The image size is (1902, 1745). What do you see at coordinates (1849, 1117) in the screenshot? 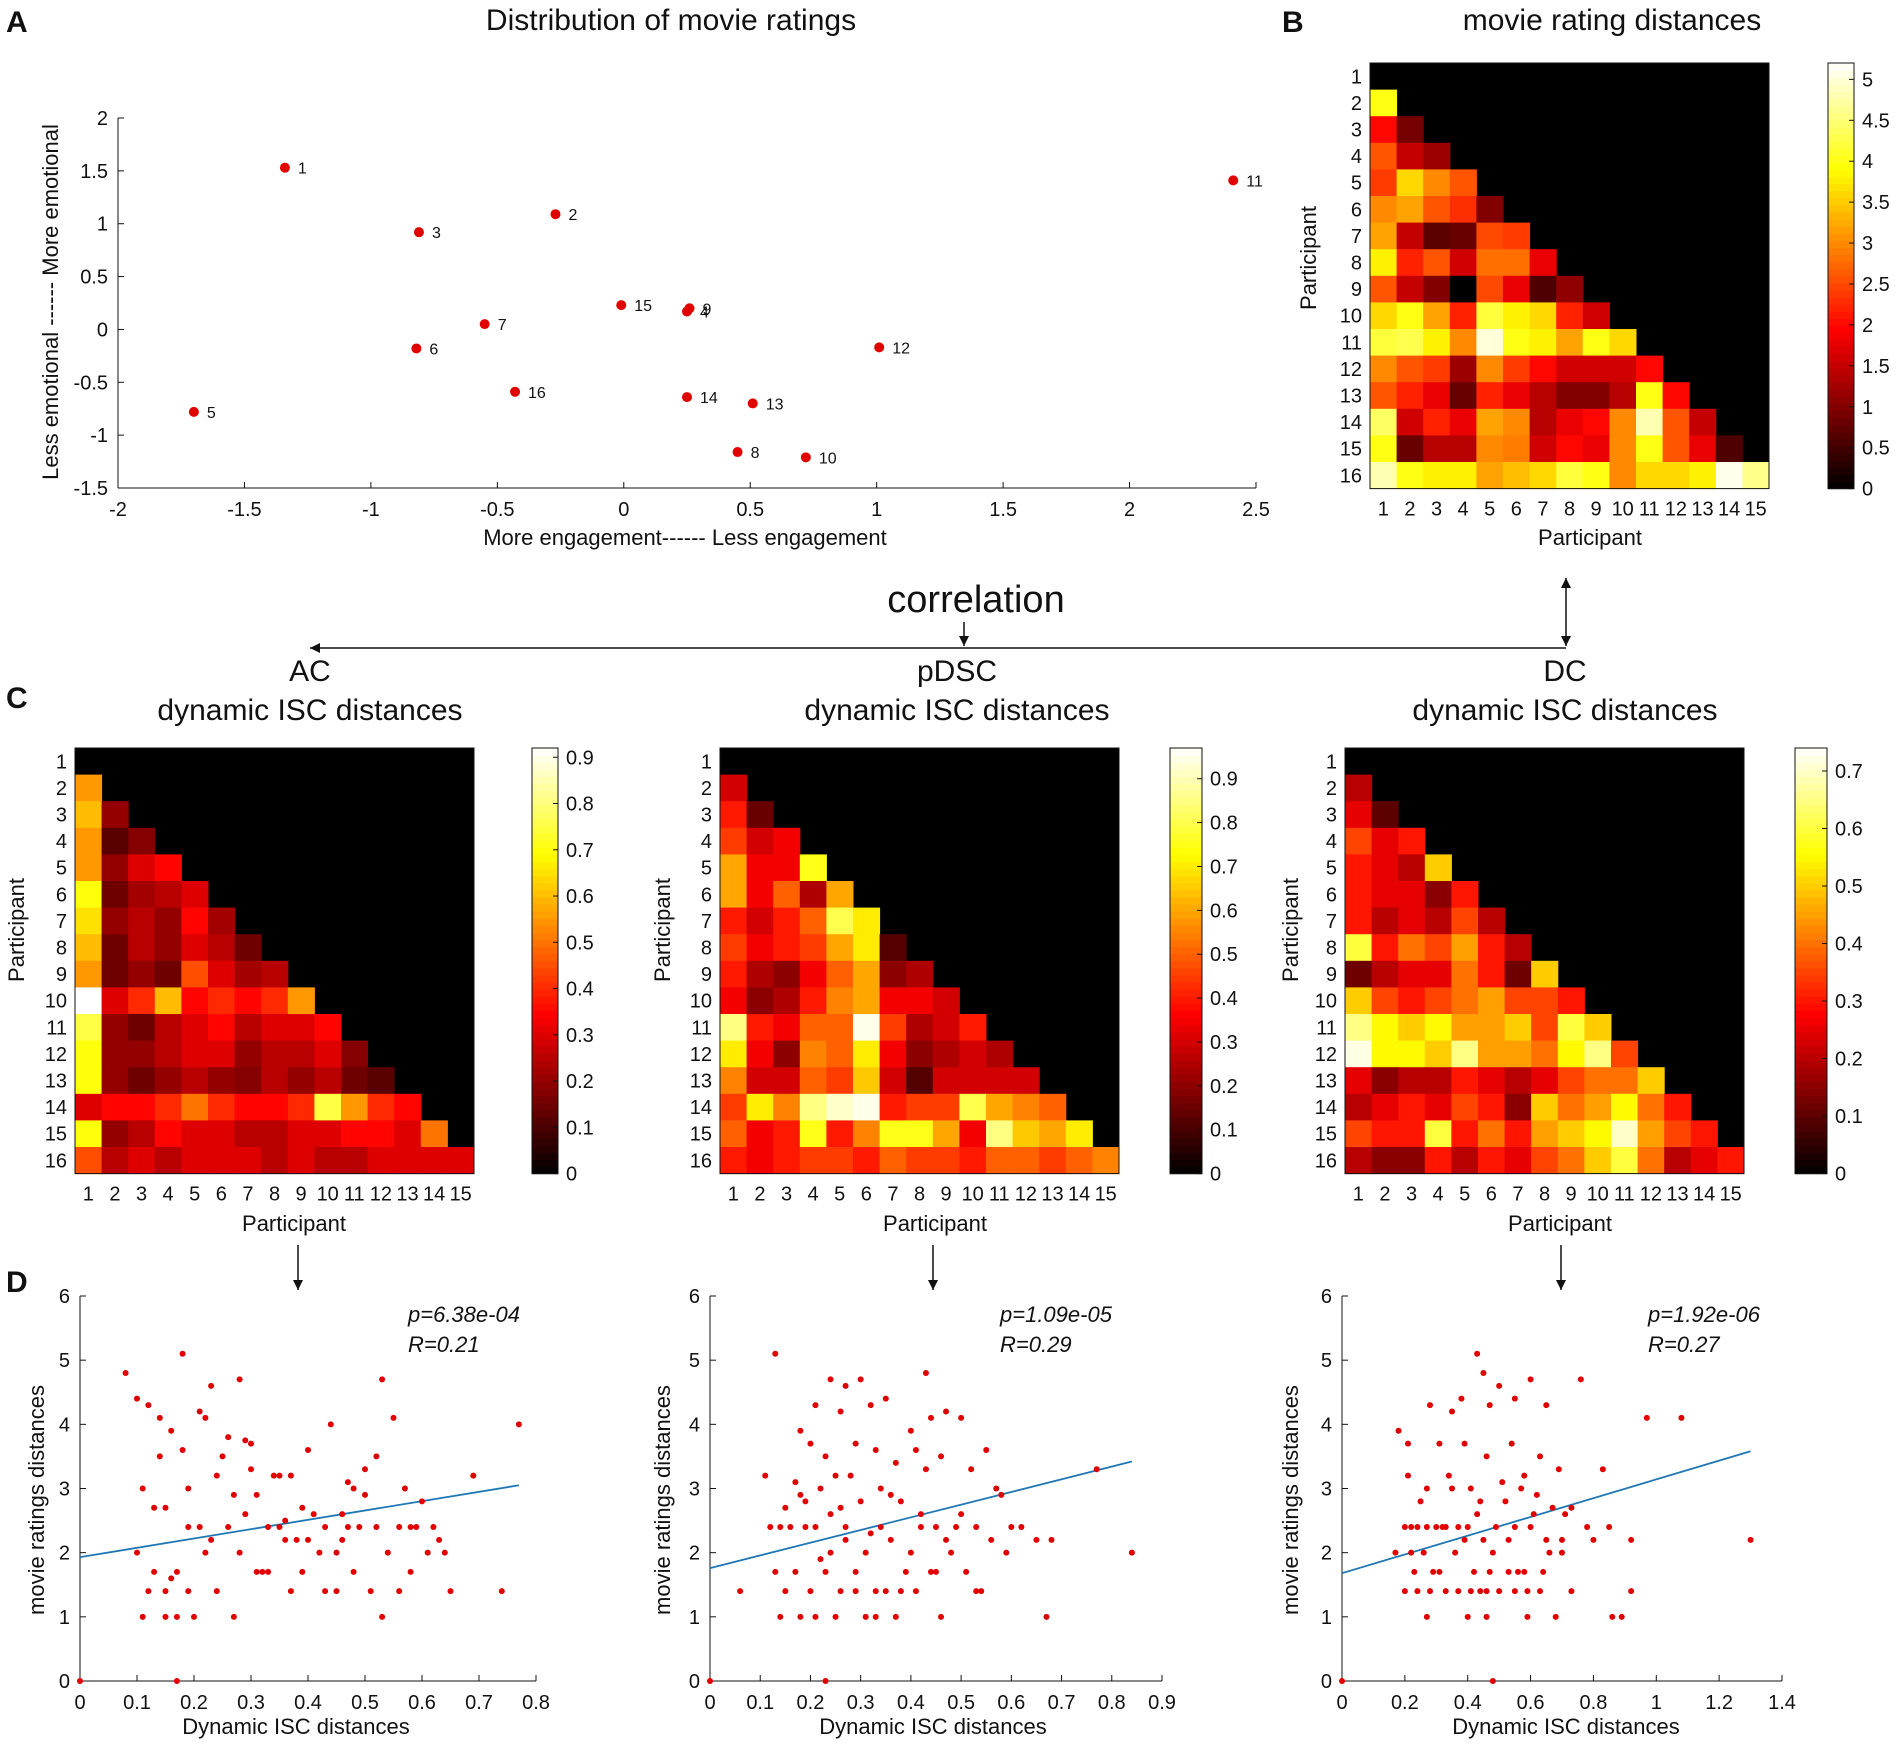
I see `panel-c-dc-colorbar-label: 0.1` at bounding box center [1849, 1117].